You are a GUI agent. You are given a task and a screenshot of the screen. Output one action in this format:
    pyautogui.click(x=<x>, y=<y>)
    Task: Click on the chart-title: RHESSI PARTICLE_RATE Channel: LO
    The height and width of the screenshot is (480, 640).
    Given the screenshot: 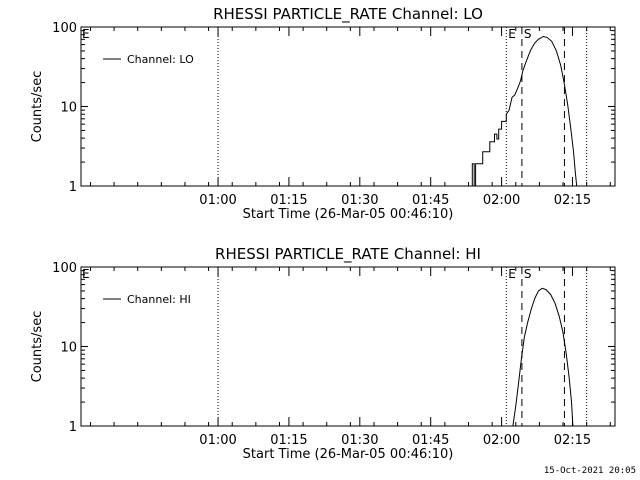 What is the action you would take?
    pyautogui.click(x=348, y=14)
    